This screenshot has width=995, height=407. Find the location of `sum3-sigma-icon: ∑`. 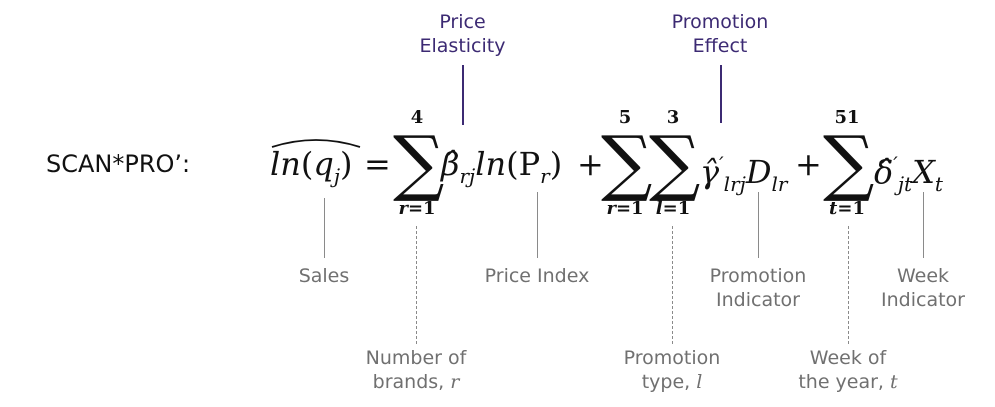

sum3-sigma-icon: ∑ is located at coordinates (675, 162).